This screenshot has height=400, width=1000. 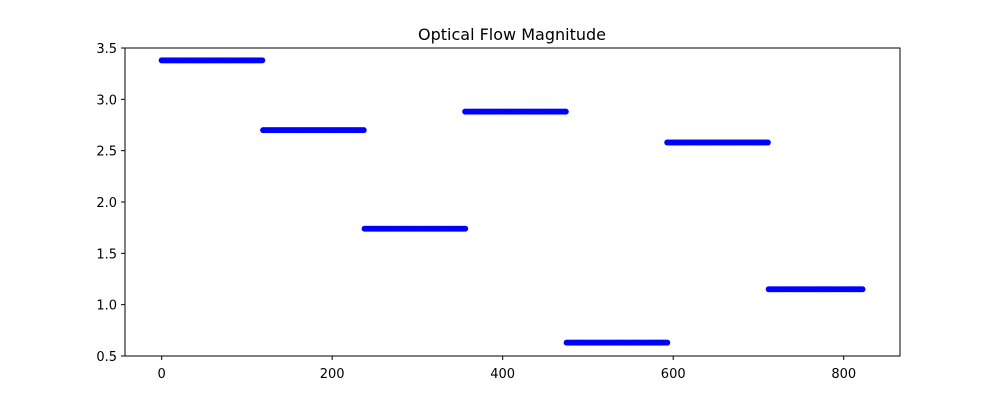 I want to click on y-tick-label: 2.0, so click(x=106, y=203).